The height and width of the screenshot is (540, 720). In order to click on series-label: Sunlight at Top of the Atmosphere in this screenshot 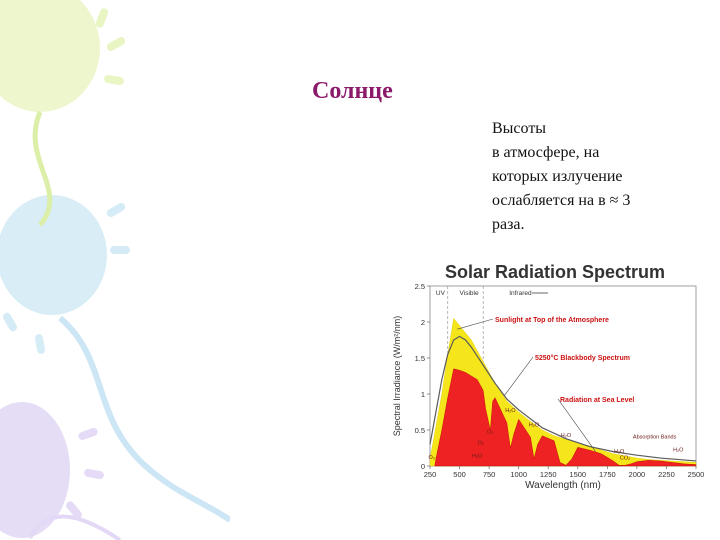, I will do `click(552, 320)`.